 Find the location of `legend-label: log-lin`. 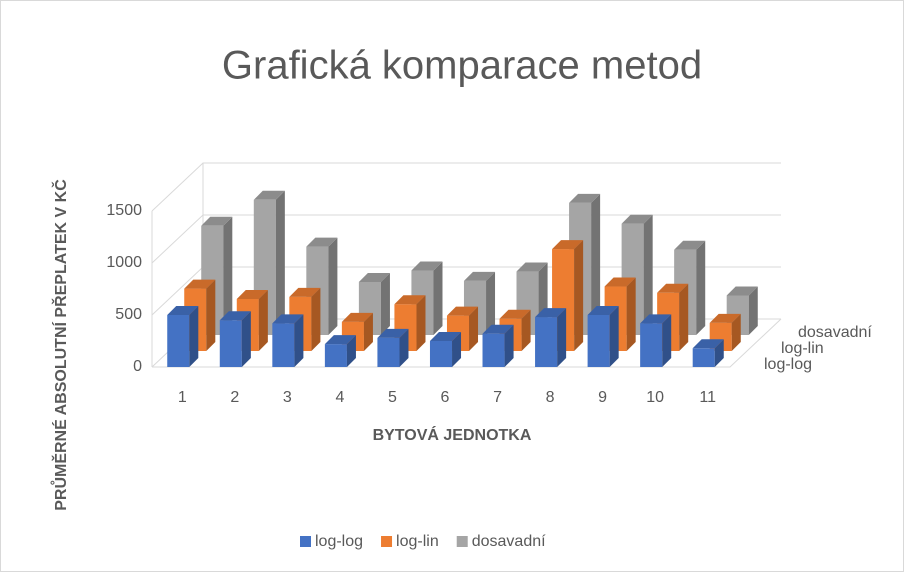

legend-label: log-lin is located at coordinates (417, 541).